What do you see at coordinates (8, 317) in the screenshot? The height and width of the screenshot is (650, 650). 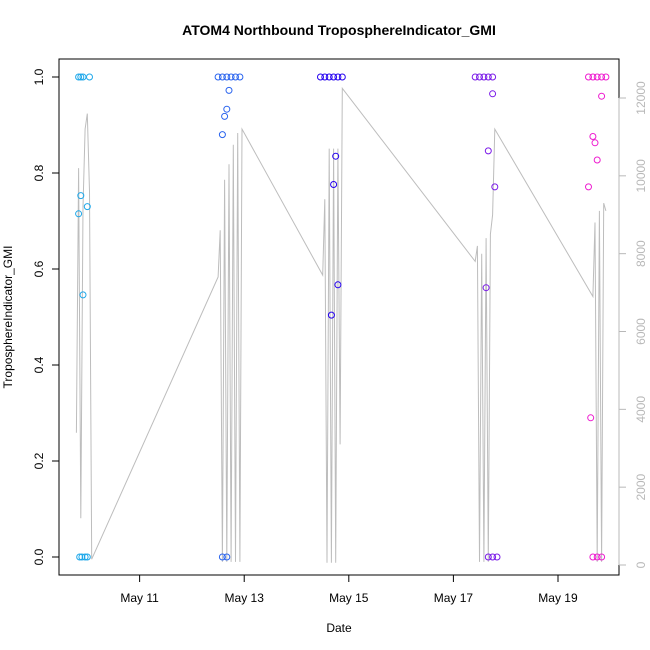 I see `y-axis-label: TroposphereIndicator_GMI` at bounding box center [8, 317].